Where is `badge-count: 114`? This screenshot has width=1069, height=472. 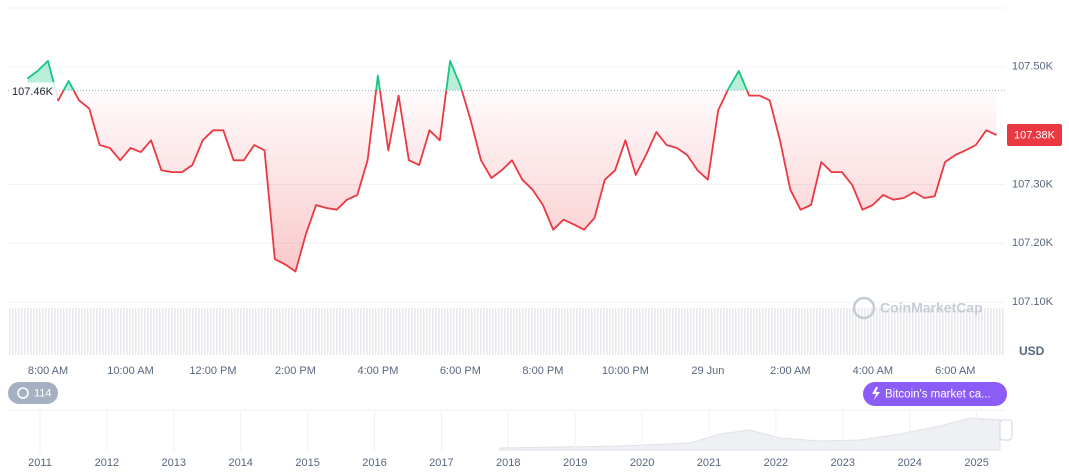 badge-count: 114 is located at coordinates (43, 393).